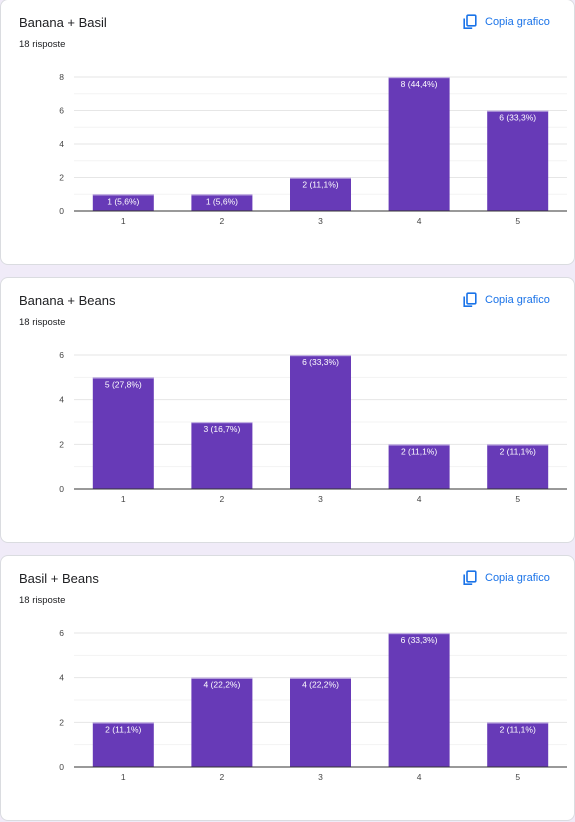 The height and width of the screenshot is (822, 575). What do you see at coordinates (61, 77) in the screenshot?
I see `y-tick-label: 8` at bounding box center [61, 77].